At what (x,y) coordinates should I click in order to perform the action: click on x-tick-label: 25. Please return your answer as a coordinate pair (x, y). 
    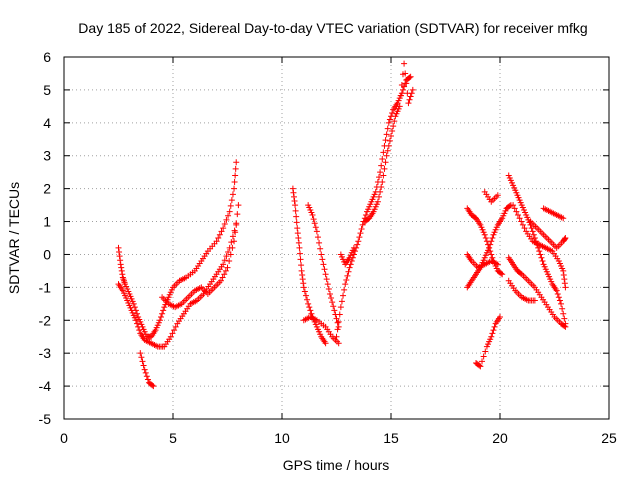
    Looking at the image, I should click on (609, 438).